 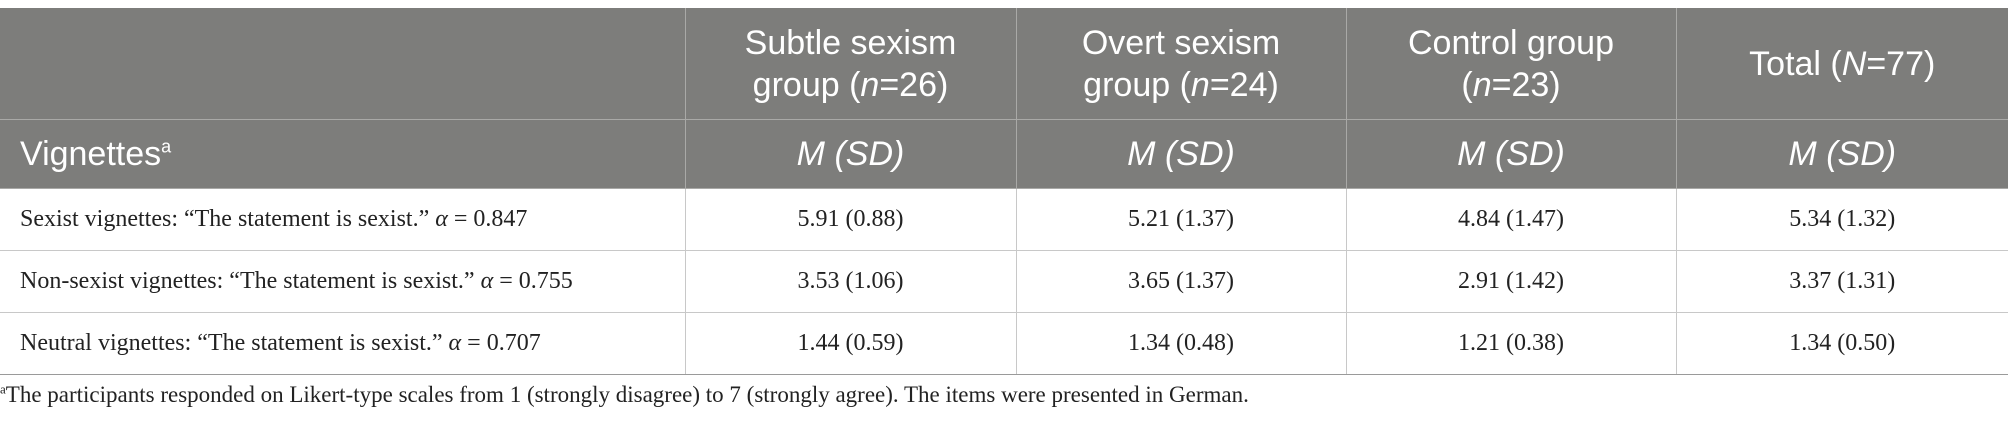 I want to click on cell-subtle: 3.53 (1.06), so click(x=851, y=281).